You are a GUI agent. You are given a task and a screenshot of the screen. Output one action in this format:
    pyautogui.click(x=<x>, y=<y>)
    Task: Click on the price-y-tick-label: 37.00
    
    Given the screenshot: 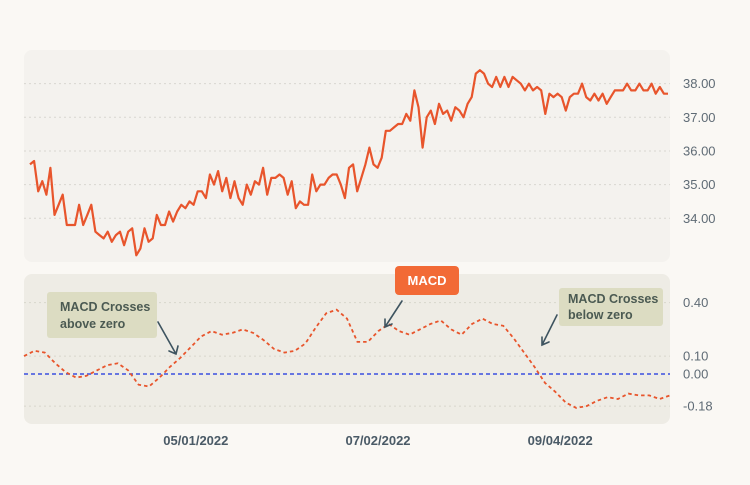 What is the action you would take?
    pyautogui.click(x=699, y=117)
    